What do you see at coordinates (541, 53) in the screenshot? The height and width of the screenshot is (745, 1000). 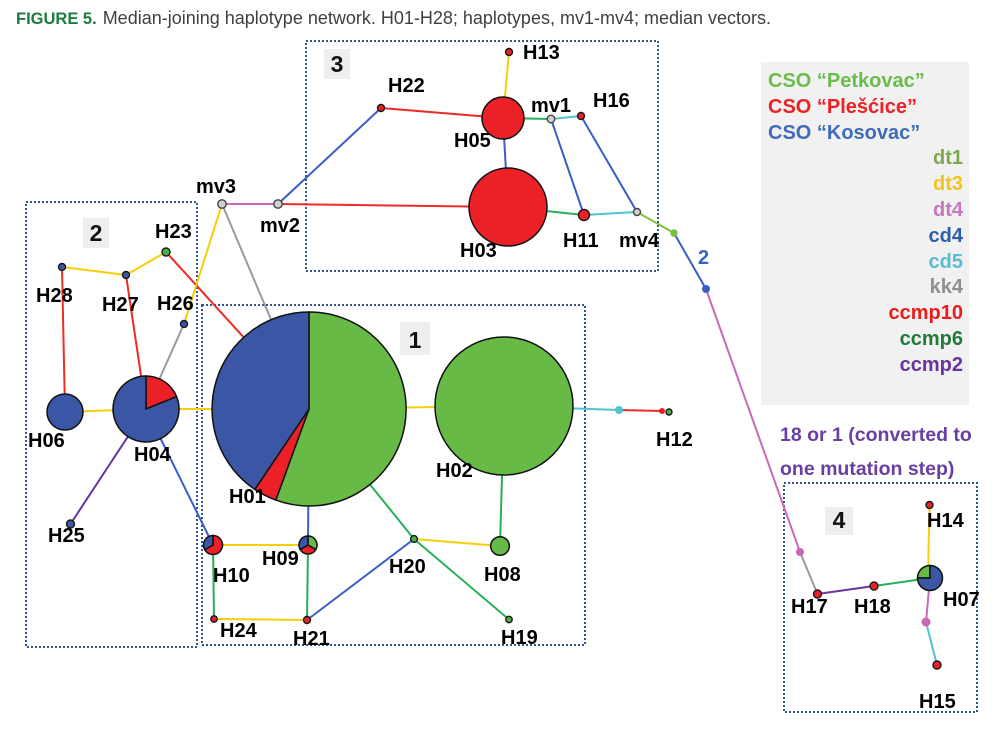 I see `svg-text: H13` at bounding box center [541, 53].